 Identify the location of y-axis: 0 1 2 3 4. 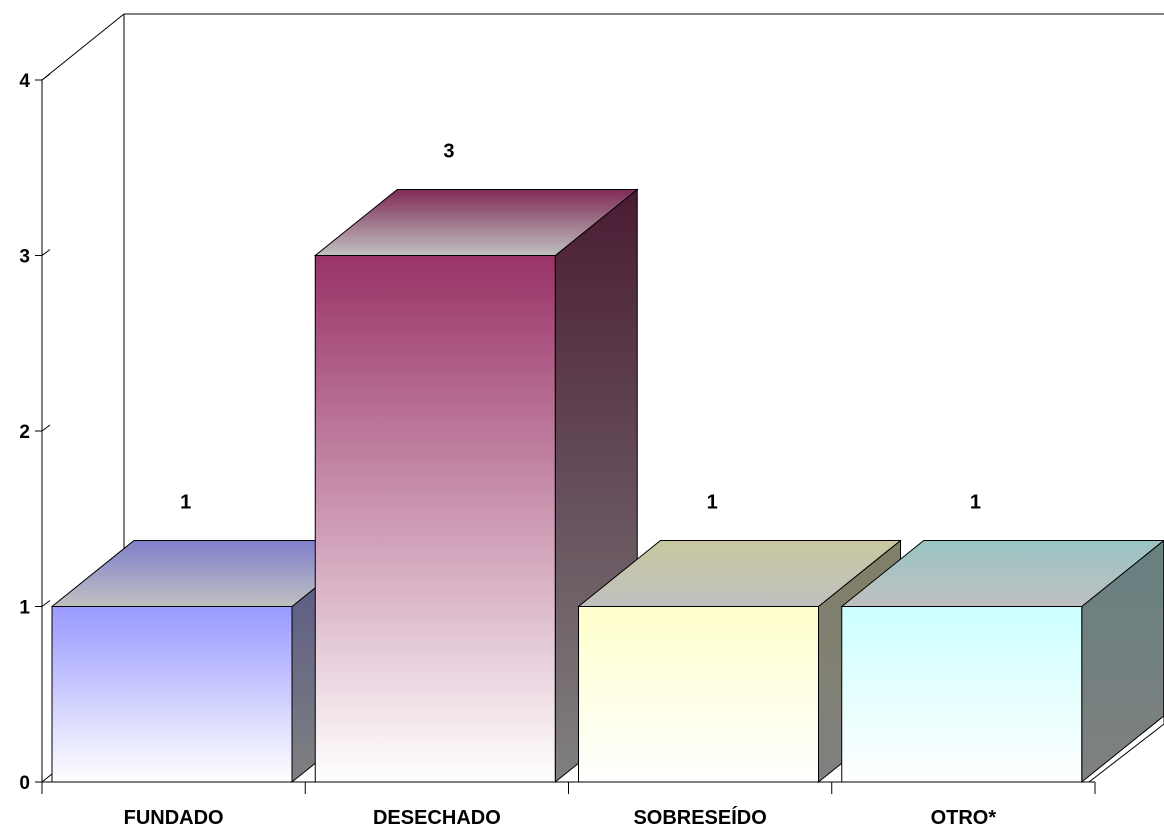
(35, 432).